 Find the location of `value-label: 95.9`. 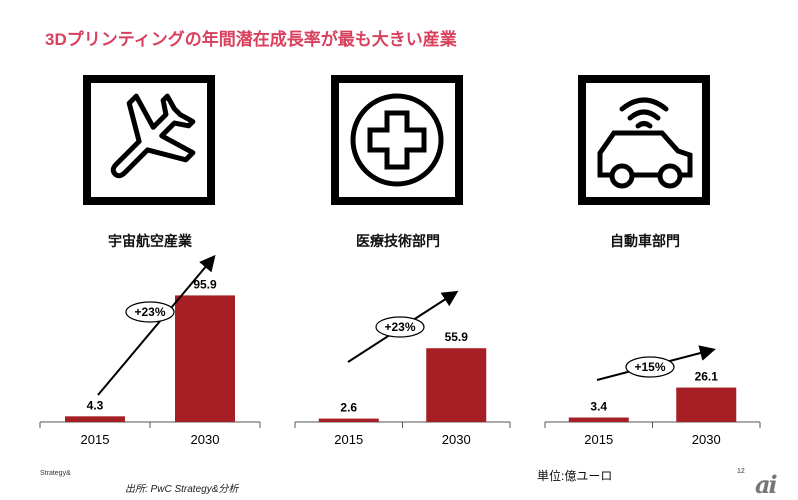

value-label: 95.9 is located at coordinates (205, 284).